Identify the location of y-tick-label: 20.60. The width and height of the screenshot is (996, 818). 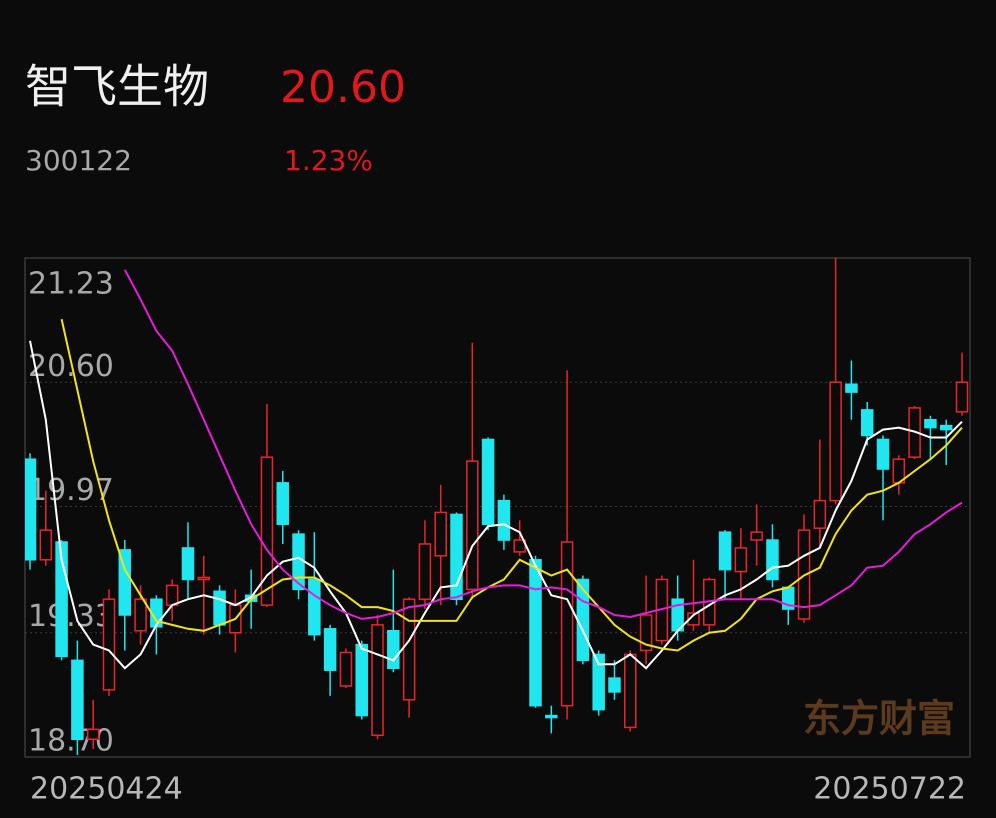
(71, 366).